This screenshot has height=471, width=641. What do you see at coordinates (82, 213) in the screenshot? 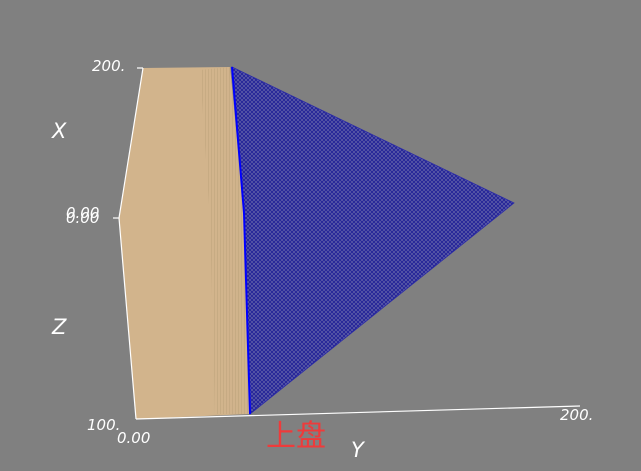
I see `x-axis-tick-mid-a: 0.00` at bounding box center [82, 213].